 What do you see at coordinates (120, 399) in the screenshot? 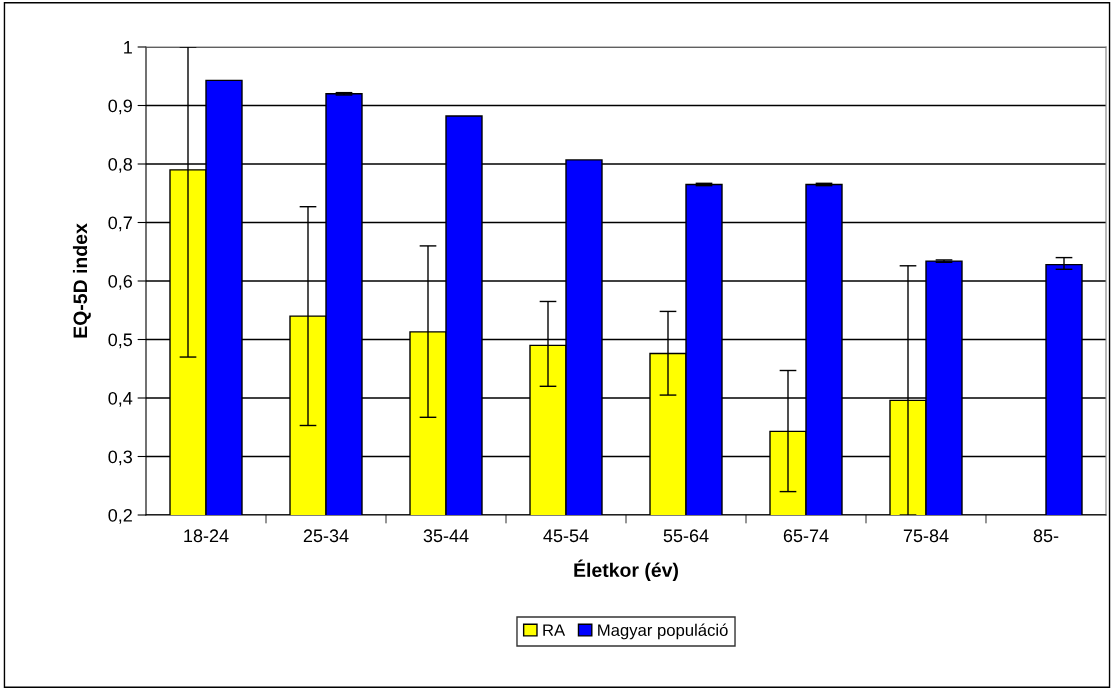
I see `y-tick-label: 0,4` at bounding box center [120, 399].